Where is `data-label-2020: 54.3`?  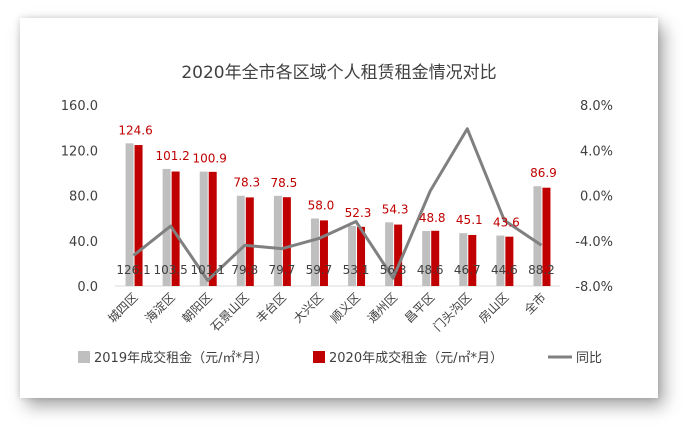 data-label-2020: 54.3 is located at coordinates (395, 209).